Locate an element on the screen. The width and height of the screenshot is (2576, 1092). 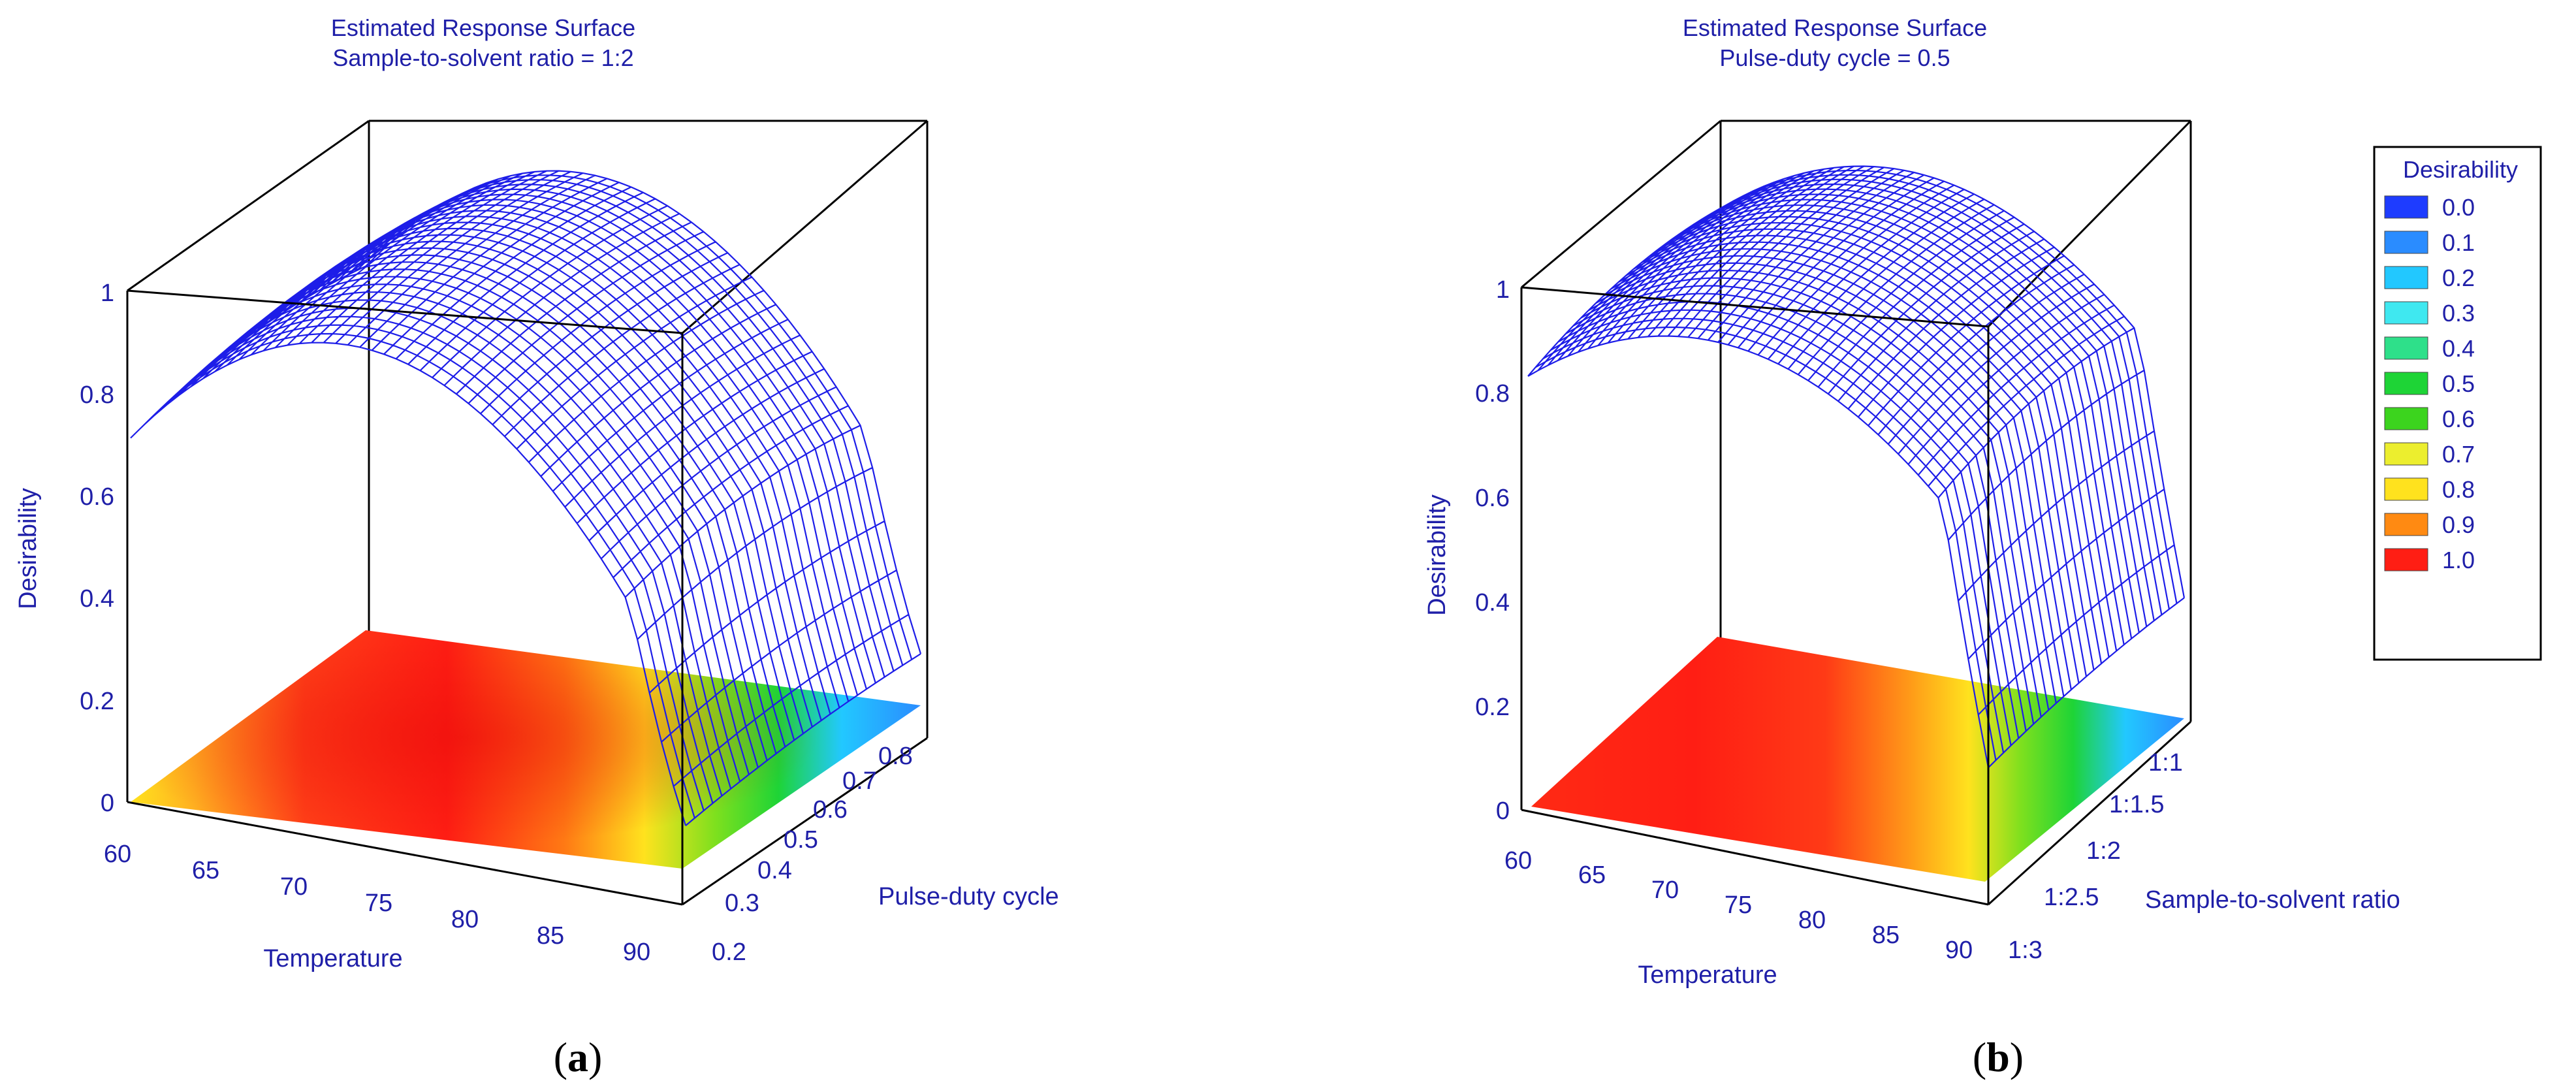
panel-a-z-label: Desirability is located at coordinates (28, 548).